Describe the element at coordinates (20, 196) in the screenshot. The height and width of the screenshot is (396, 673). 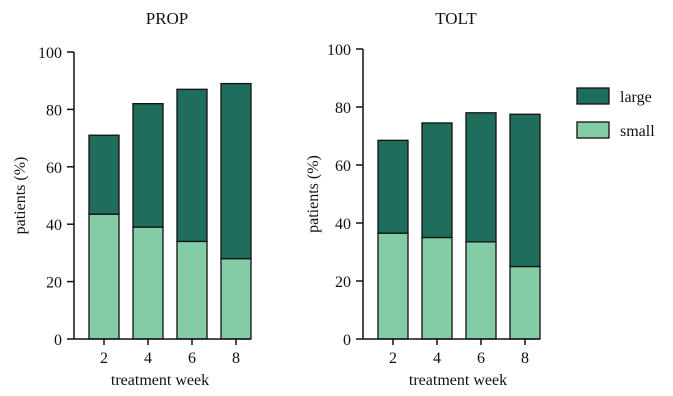
I see `chart-0-ylabel: patients (%)` at that location.